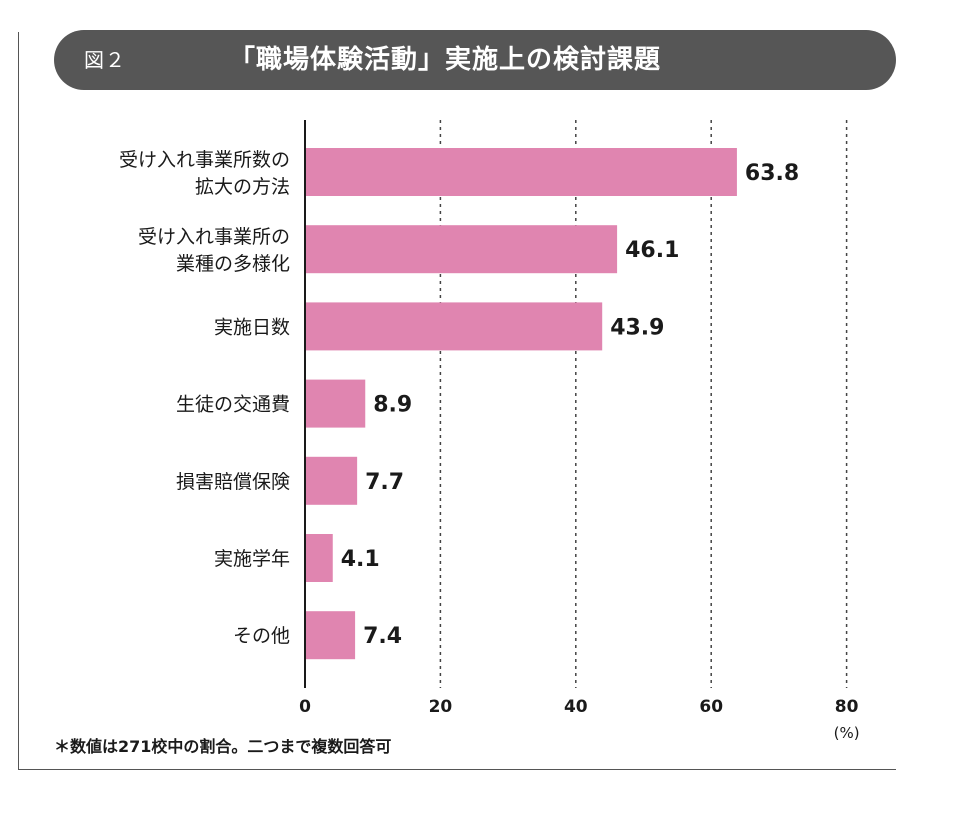  What do you see at coordinates (711, 707) in the screenshot?
I see `x-tick-label: 60` at bounding box center [711, 707].